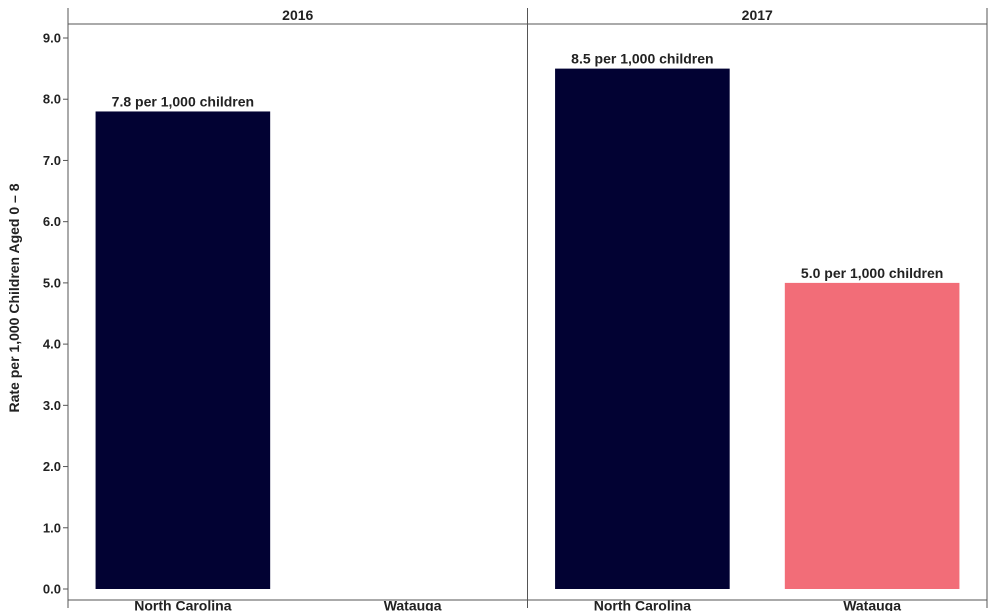 Image resolution: width=993 pixels, height=616 pixels. What do you see at coordinates (52, 99) in the screenshot?
I see `y-tick-label: 8.0` at bounding box center [52, 99].